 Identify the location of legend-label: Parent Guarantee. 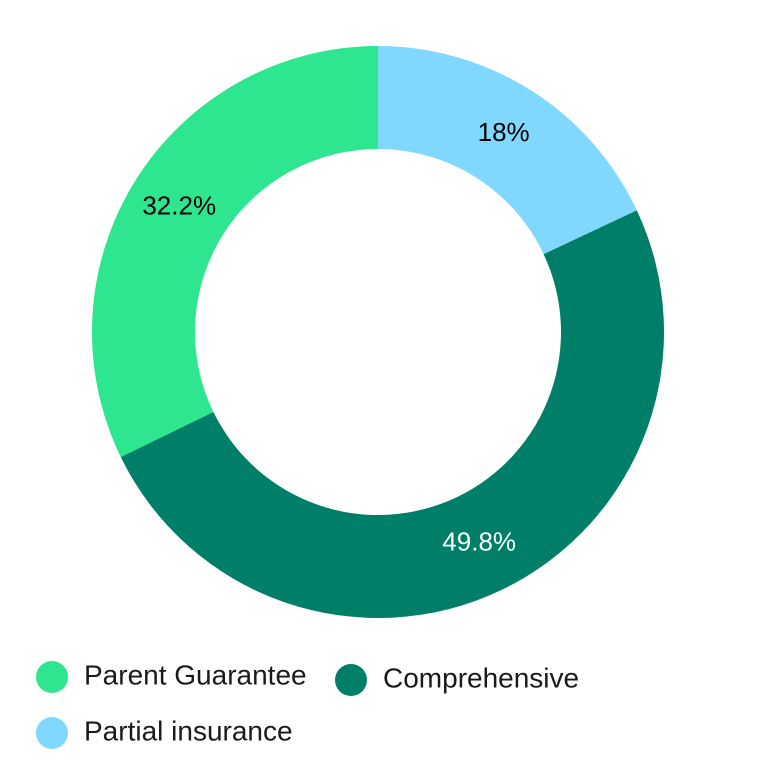
(195, 674).